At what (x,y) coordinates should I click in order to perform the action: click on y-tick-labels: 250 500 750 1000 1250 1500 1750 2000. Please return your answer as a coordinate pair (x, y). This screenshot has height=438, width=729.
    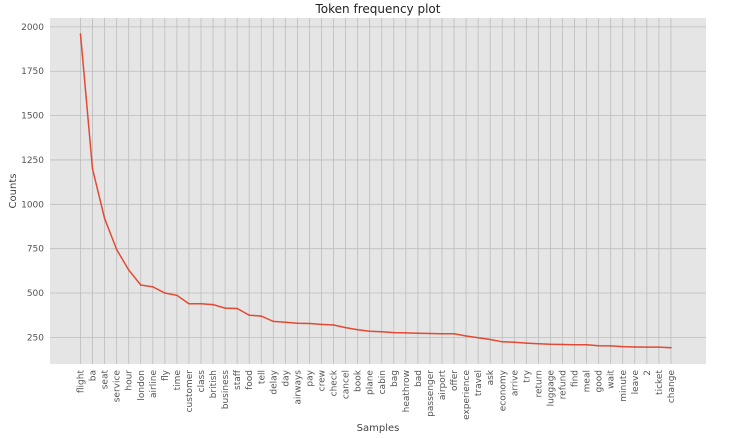
    Looking at the image, I should click on (32, 183).